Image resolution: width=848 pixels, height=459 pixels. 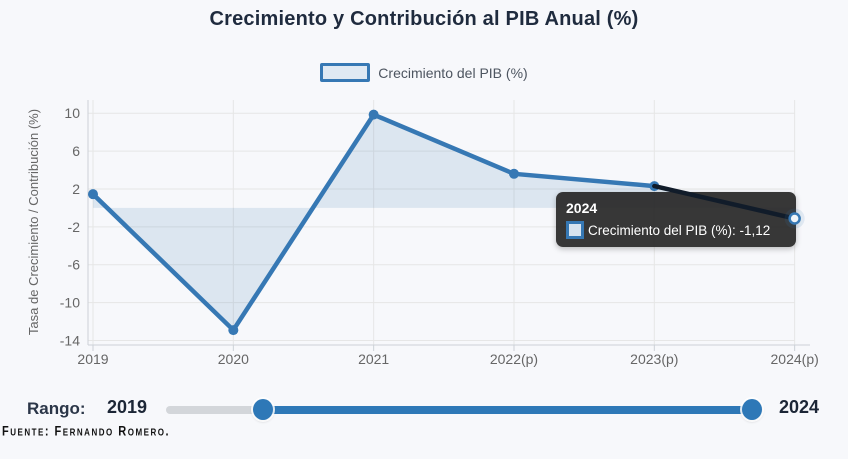 I want to click on chart-legend: Crecimiento del PIB (%), so click(x=424, y=72).